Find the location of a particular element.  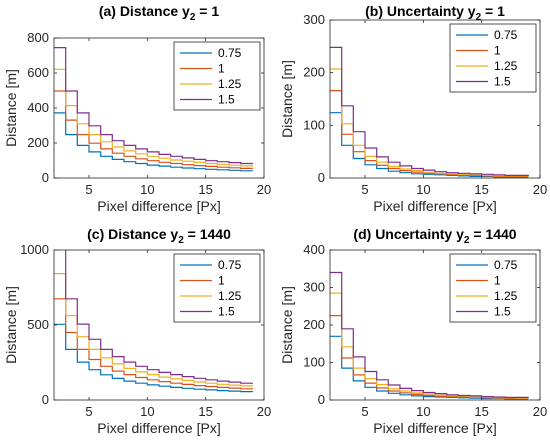

panel-title: (d) Uncertainty y2 = 1440 is located at coordinates (434, 236).